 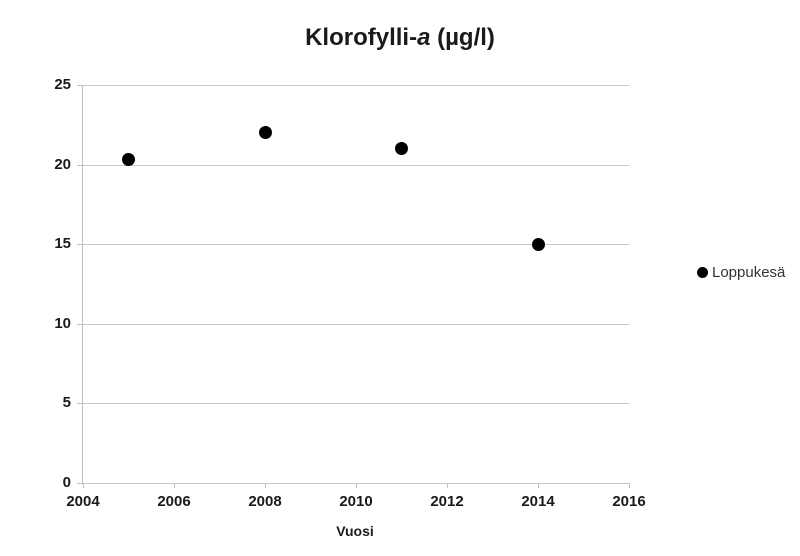 I want to click on x-axis-title: Vuosi, so click(x=355, y=531).